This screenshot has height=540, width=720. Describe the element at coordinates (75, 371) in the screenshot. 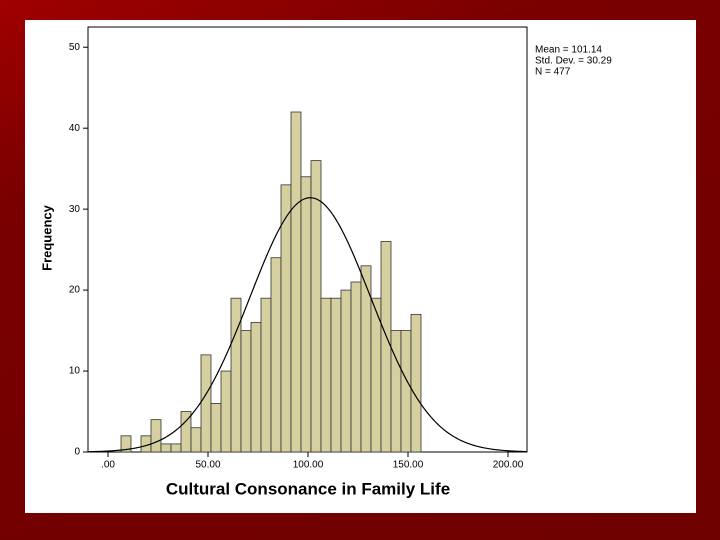

I see `y-tick-label: 10` at that location.